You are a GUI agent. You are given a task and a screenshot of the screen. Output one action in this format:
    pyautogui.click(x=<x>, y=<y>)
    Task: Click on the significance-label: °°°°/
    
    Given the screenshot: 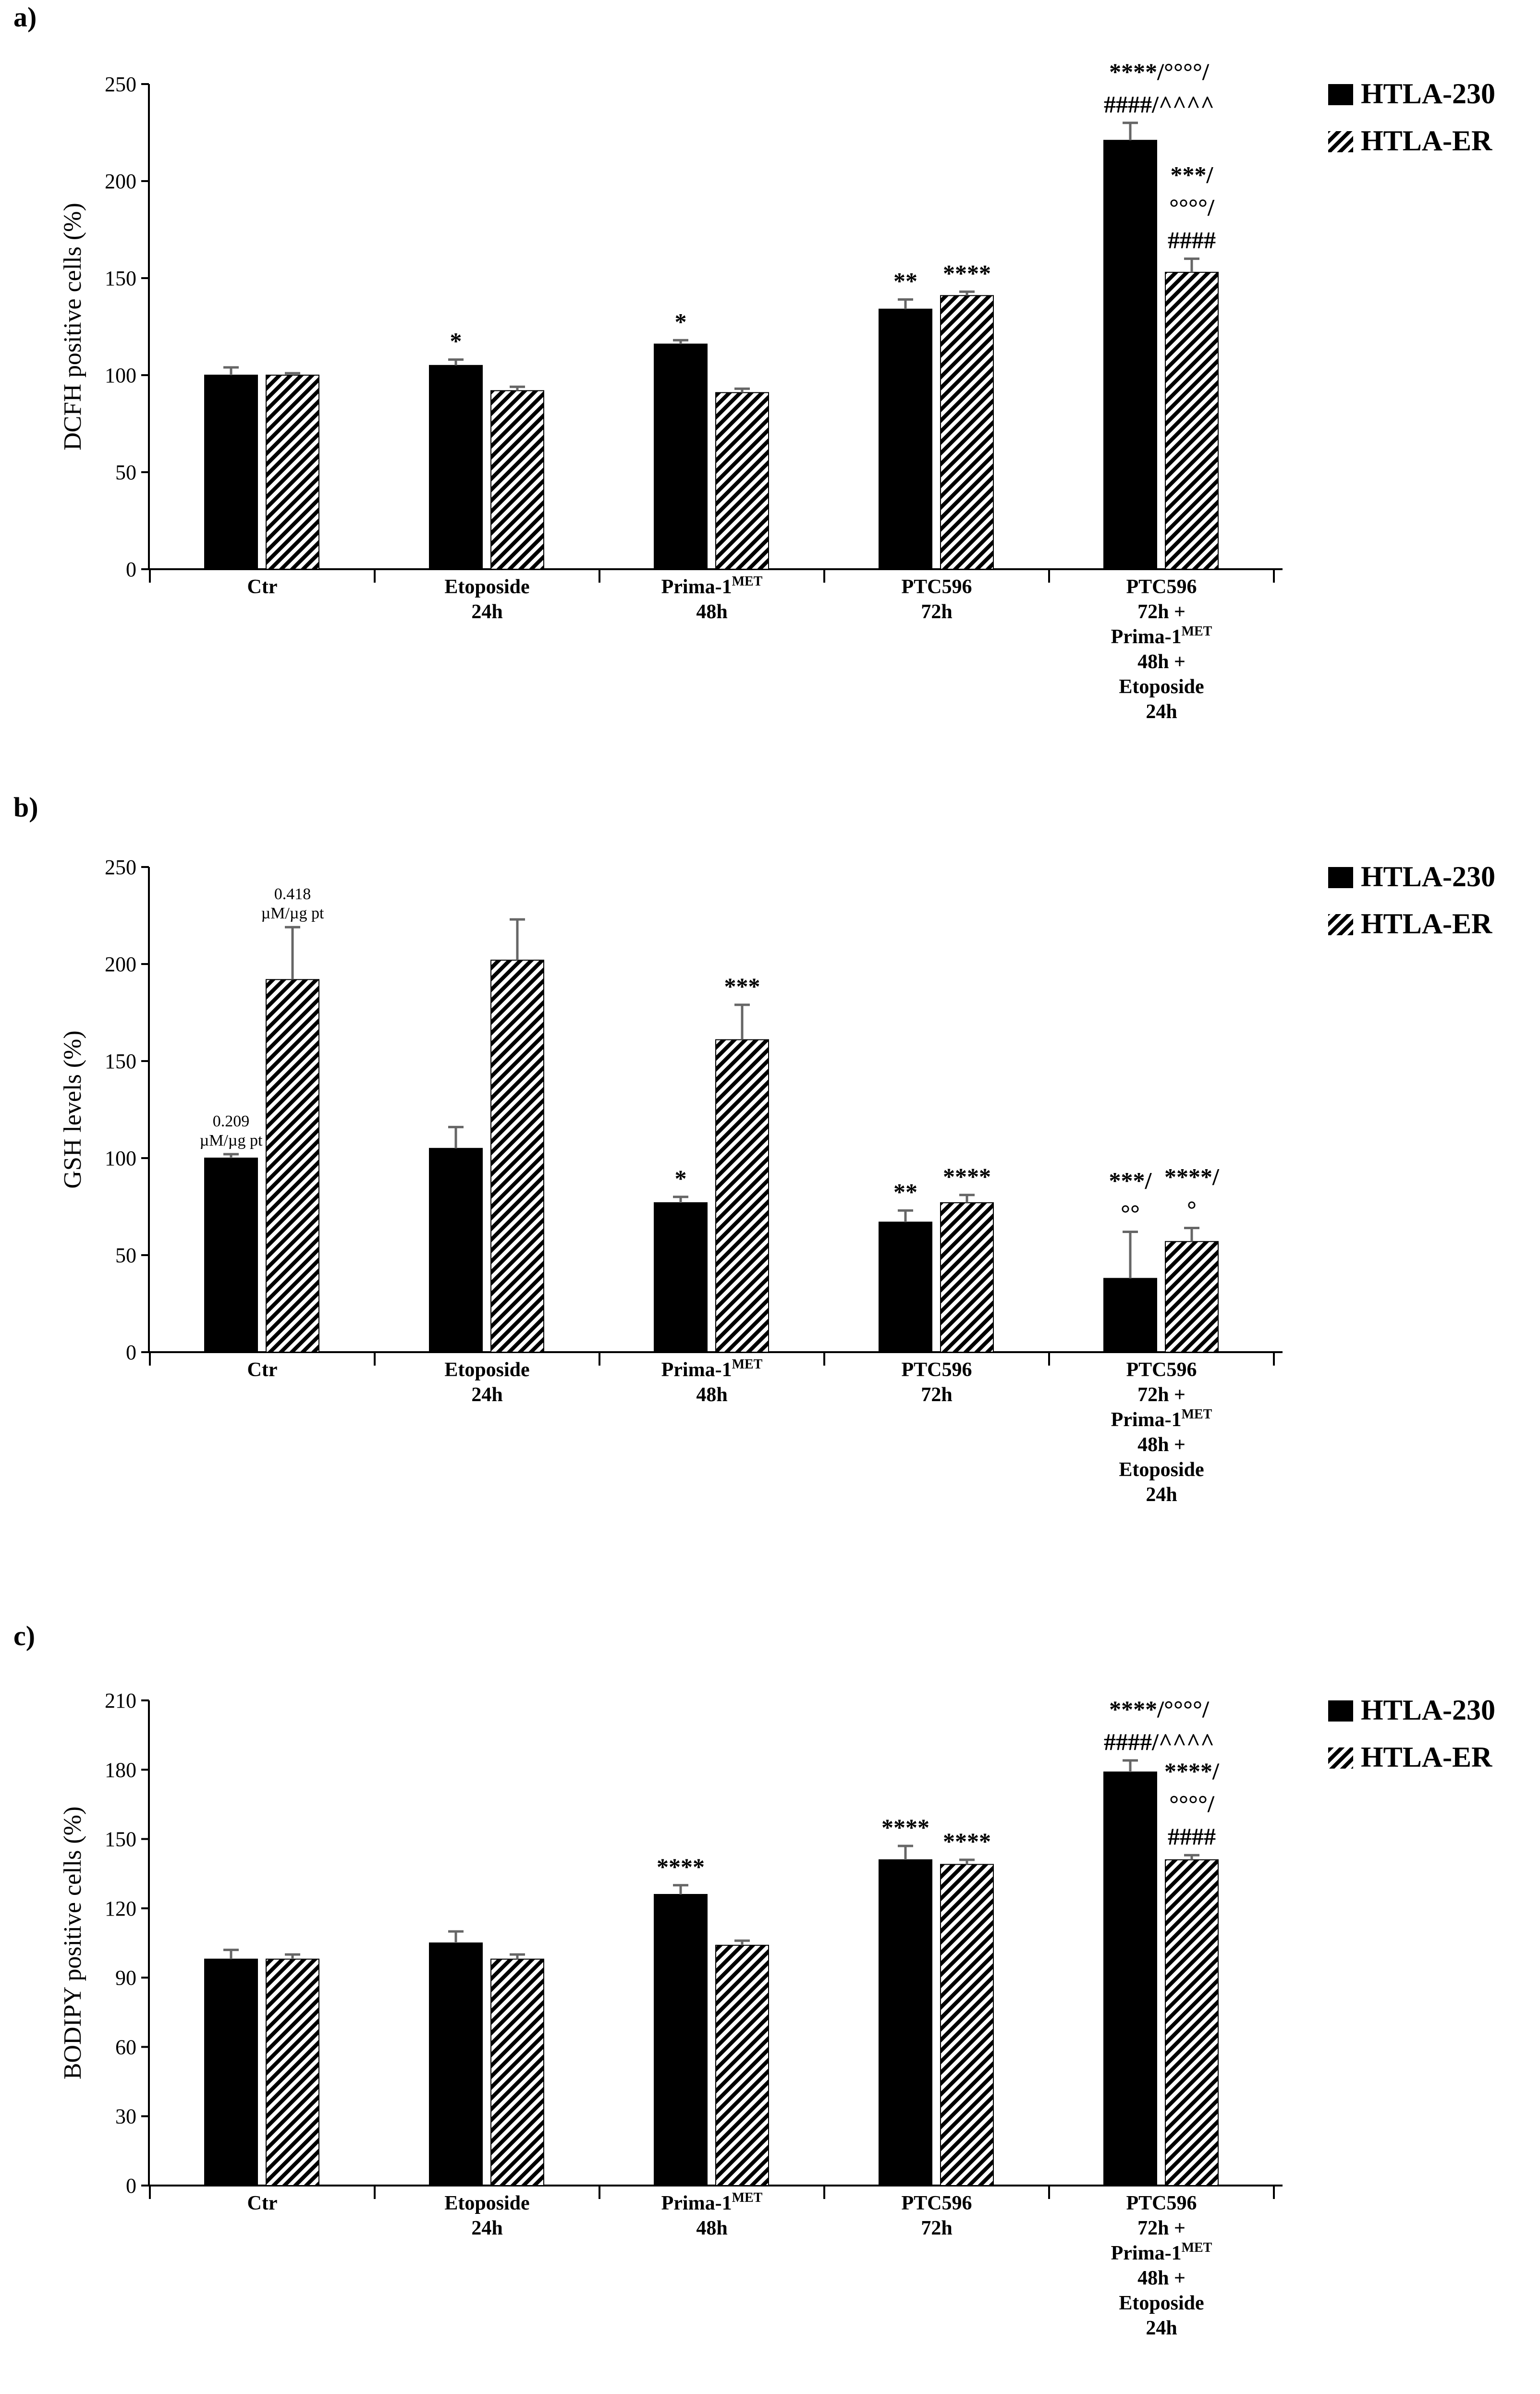 What is the action you would take?
    pyautogui.click(x=1192, y=207)
    